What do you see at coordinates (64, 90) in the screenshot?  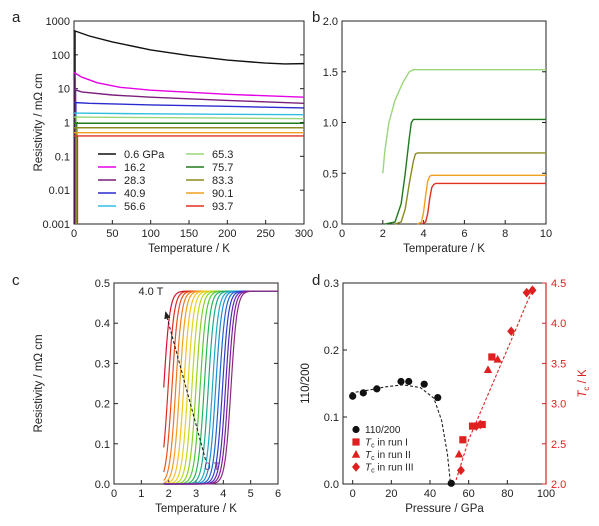 I see `y-tick-label: 10` at bounding box center [64, 90].